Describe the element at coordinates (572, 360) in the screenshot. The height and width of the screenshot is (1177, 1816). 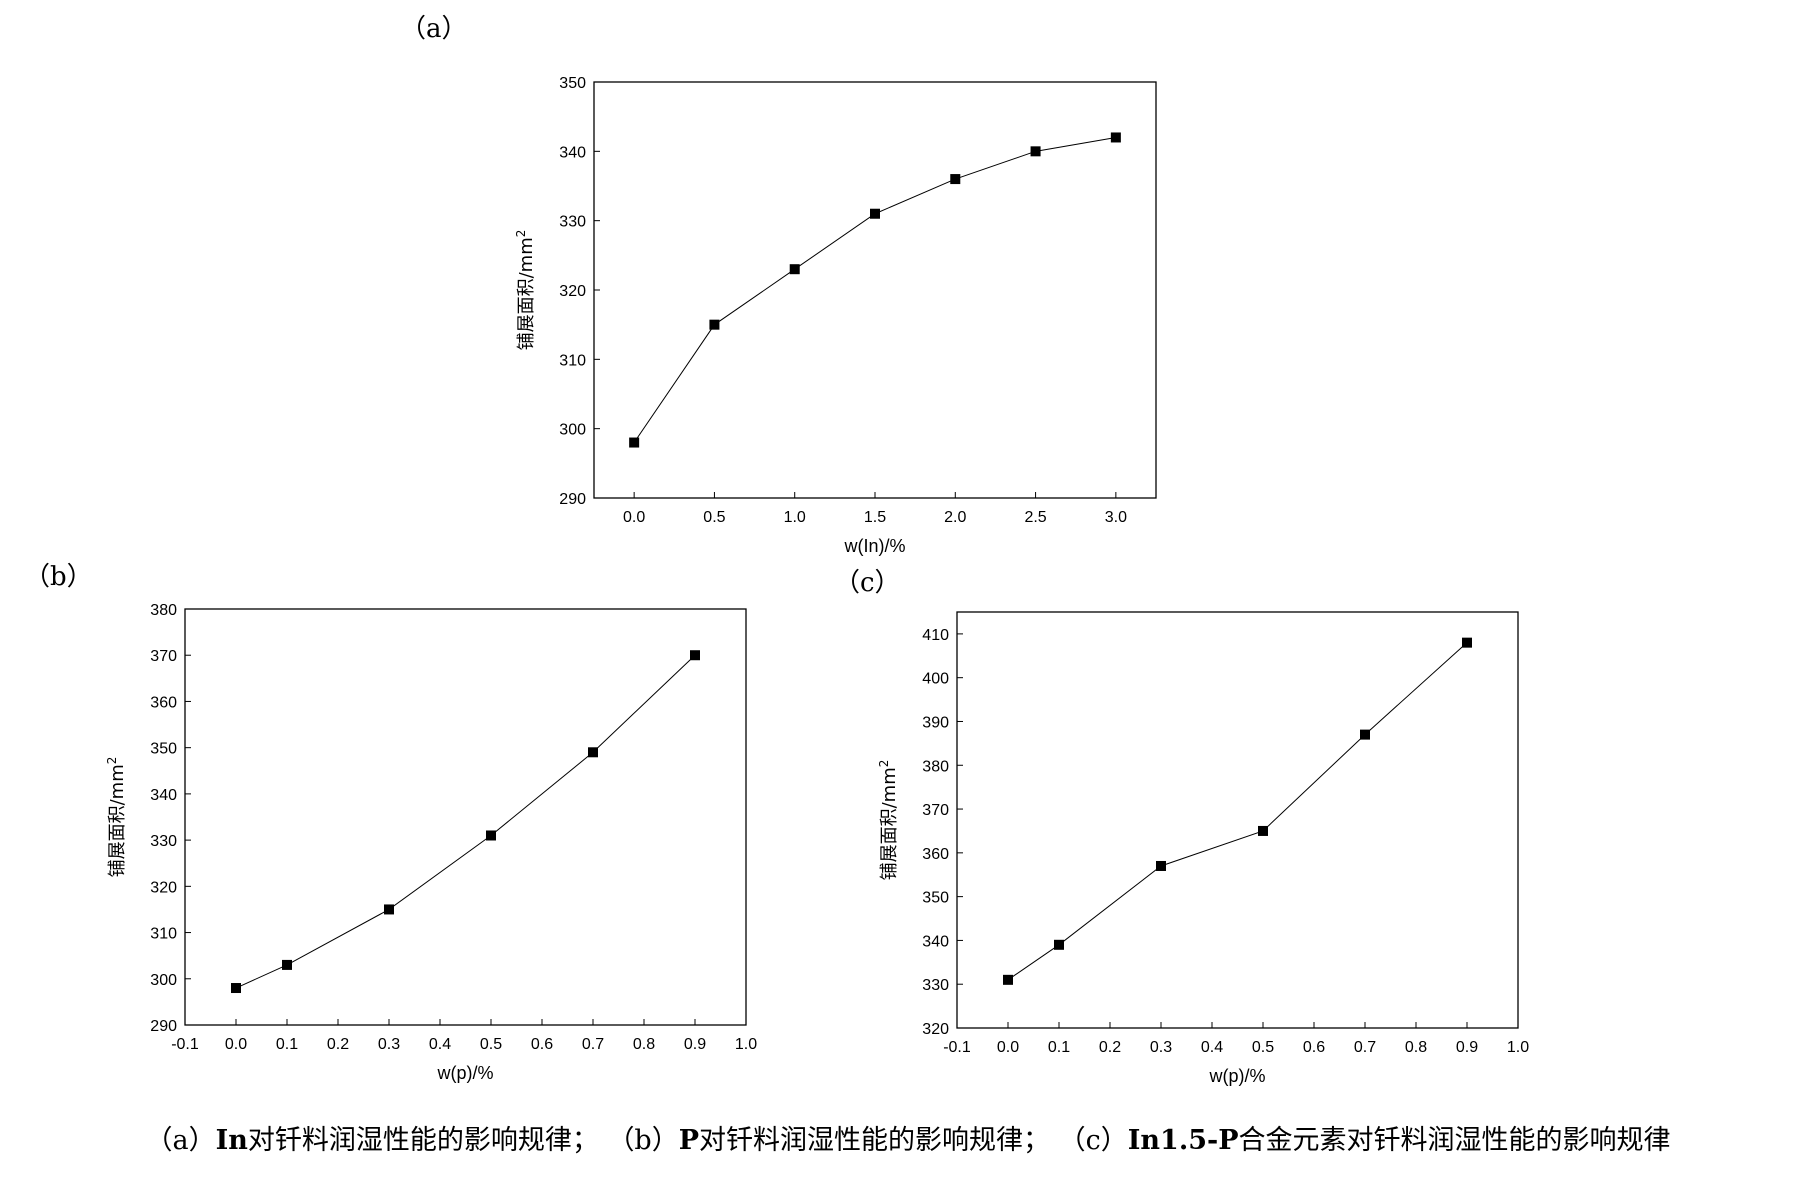
I see `y-tick-label-a: 310` at that location.